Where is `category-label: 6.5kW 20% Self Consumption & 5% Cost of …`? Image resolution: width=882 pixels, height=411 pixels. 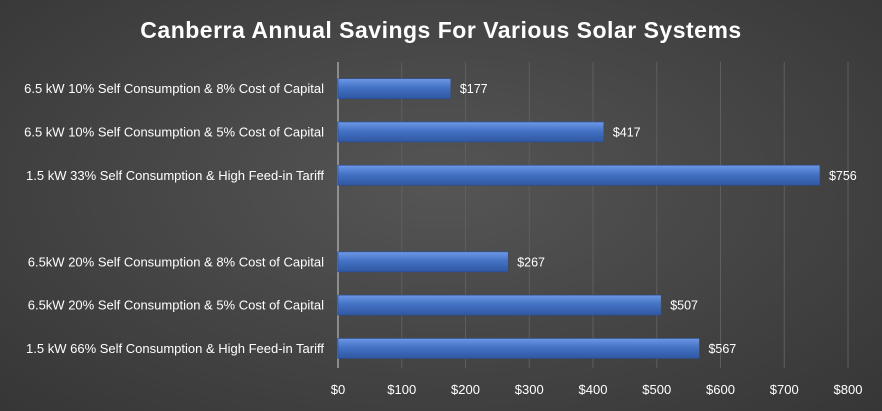 category-label: 6.5kW 20% Self Consumption & 5% Cost of … is located at coordinates (176, 305).